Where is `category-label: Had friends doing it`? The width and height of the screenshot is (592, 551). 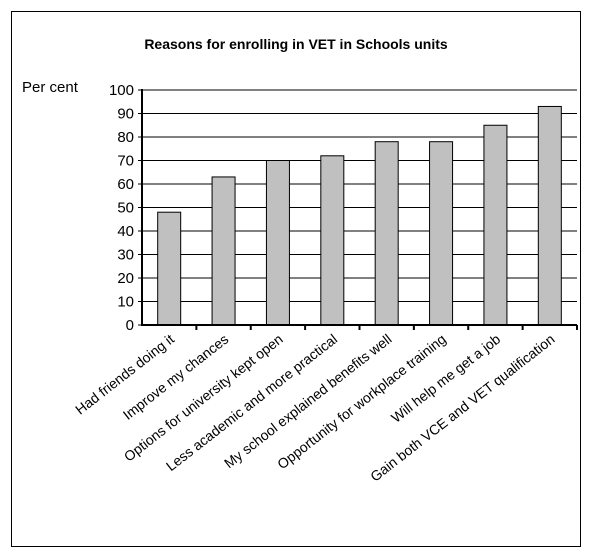 category-label: Had friends doing it is located at coordinates (124, 374).